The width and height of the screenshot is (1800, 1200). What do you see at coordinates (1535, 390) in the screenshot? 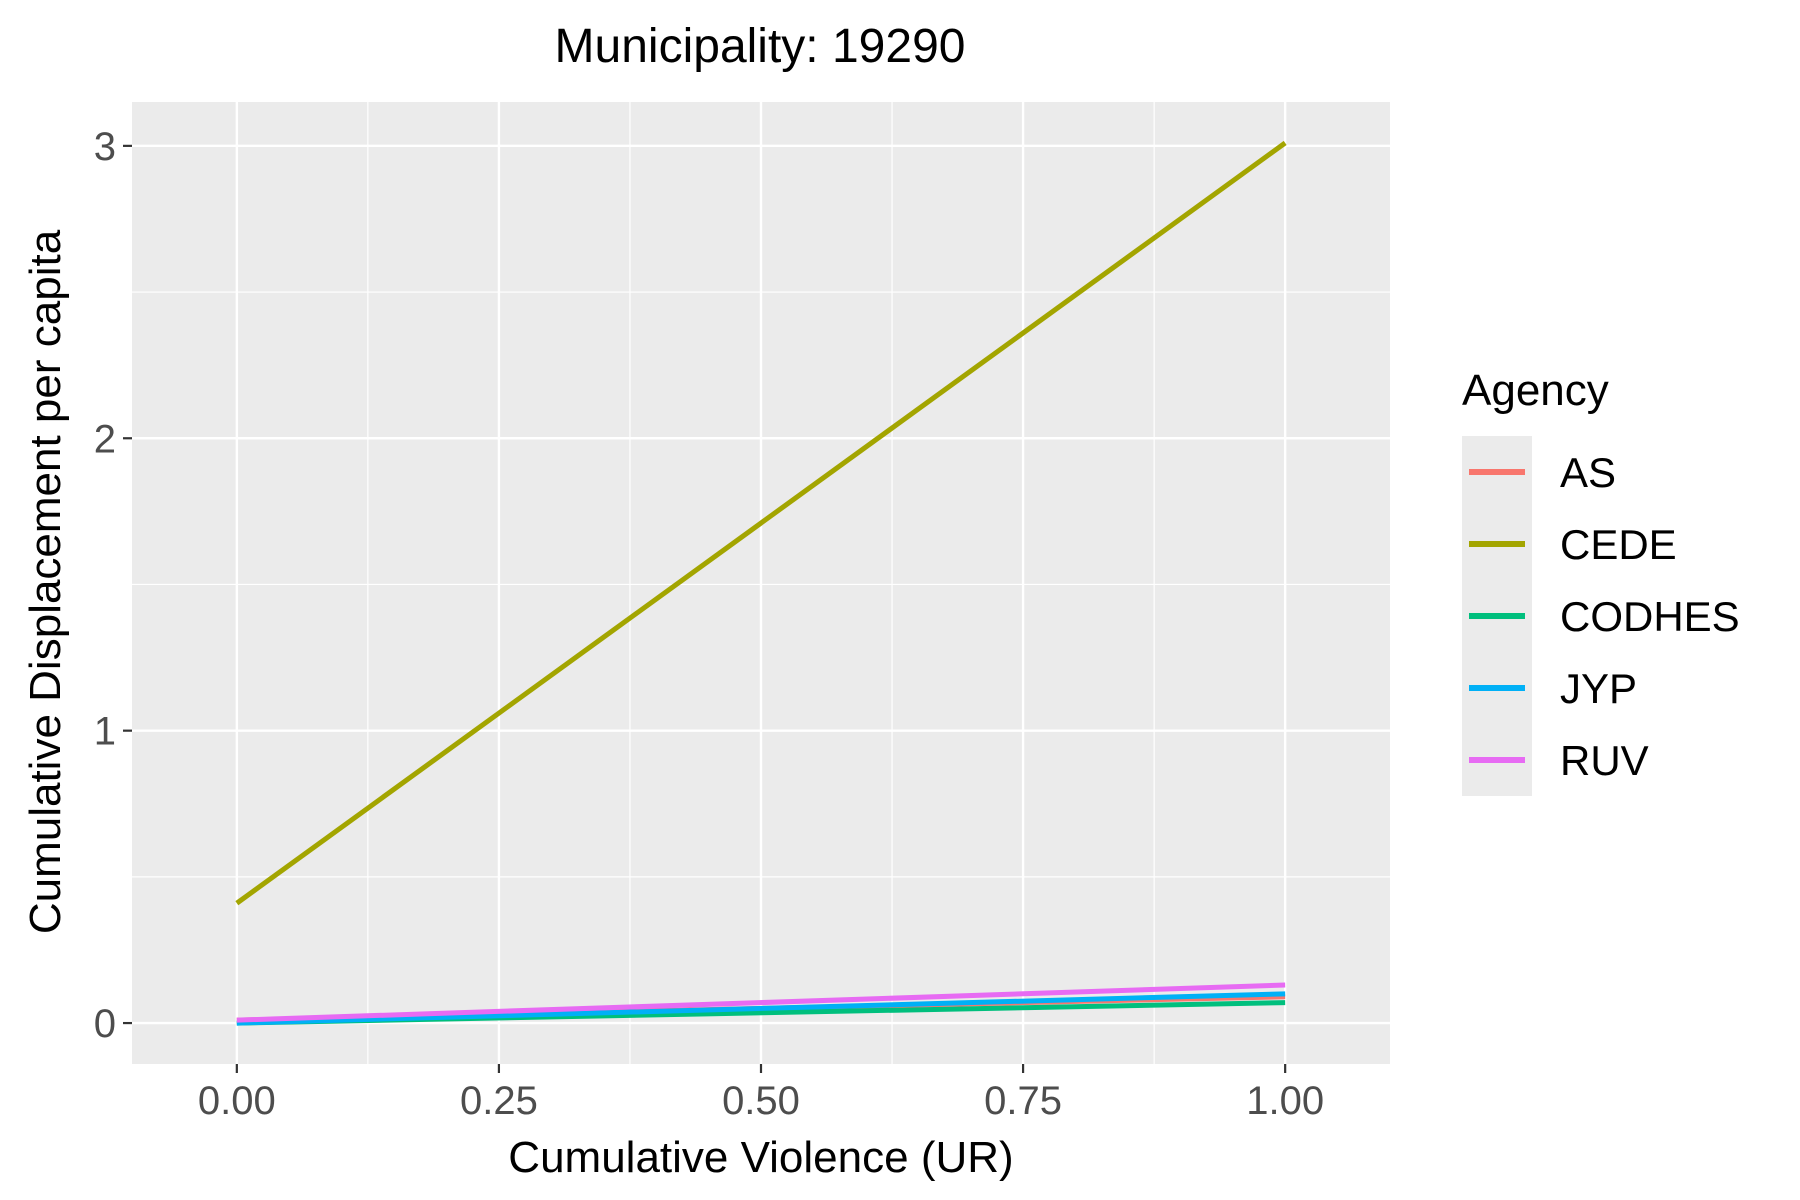
I see `legend-title: Agency` at bounding box center [1535, 390].